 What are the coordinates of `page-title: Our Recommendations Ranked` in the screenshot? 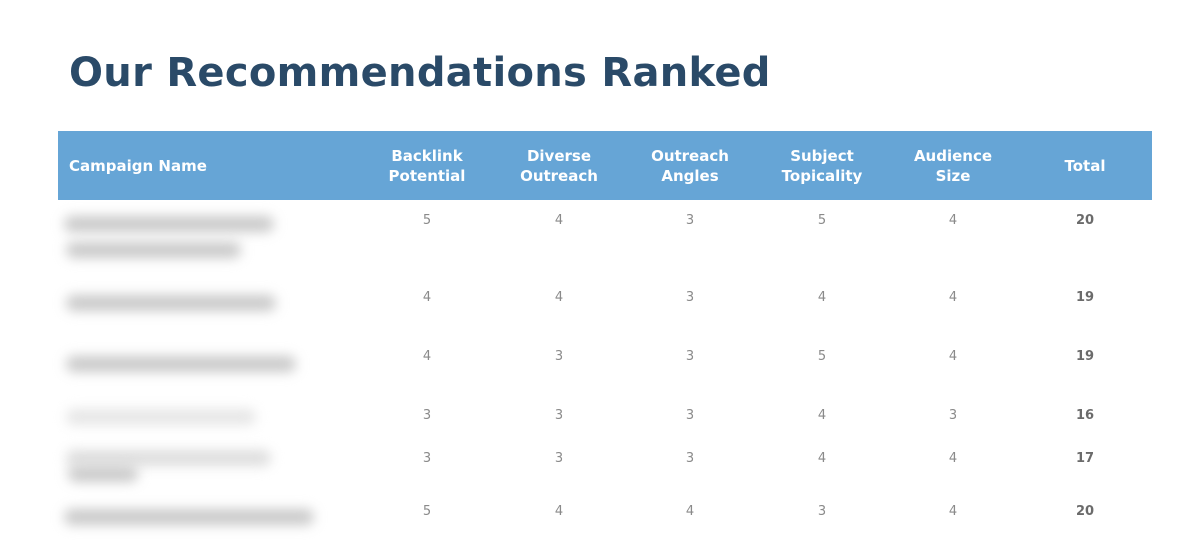 It's located at (420, 73).